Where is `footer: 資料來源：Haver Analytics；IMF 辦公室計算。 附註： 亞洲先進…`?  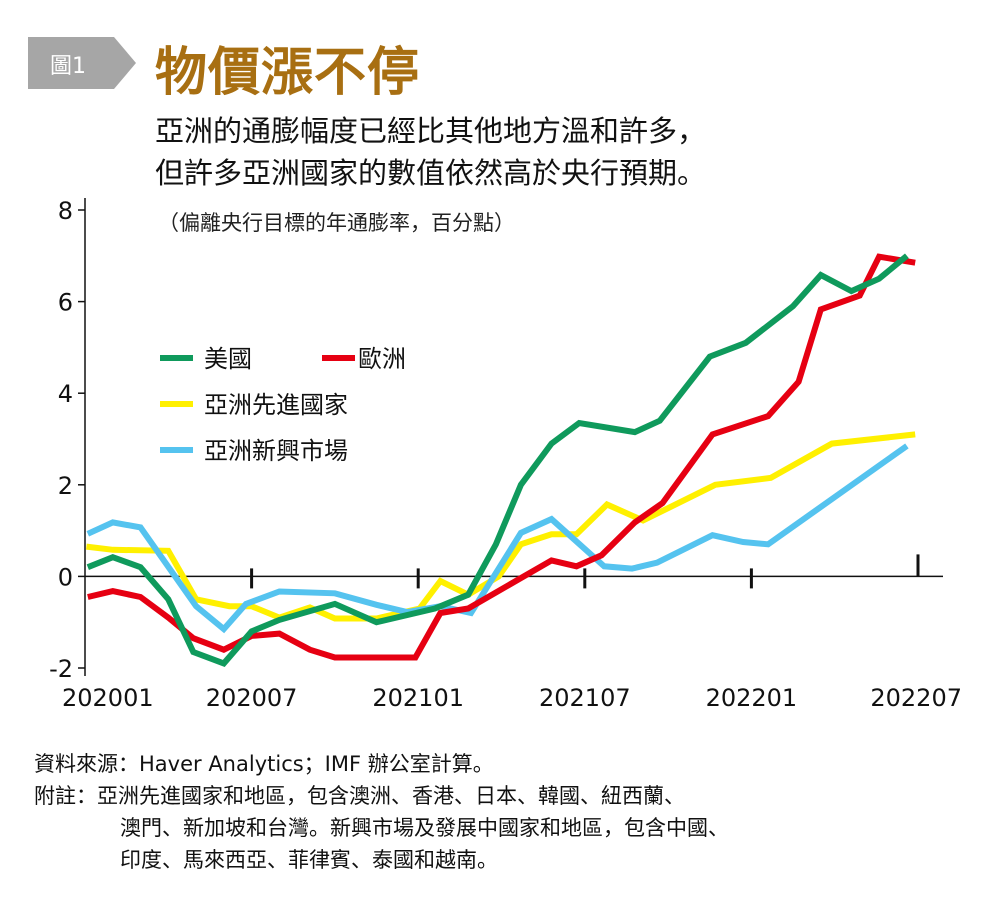
footer: 資料來源：Haver Analytics；IMF 辦公室計算。 附註： 亞洲先進… is located at coordinates (381, 812).